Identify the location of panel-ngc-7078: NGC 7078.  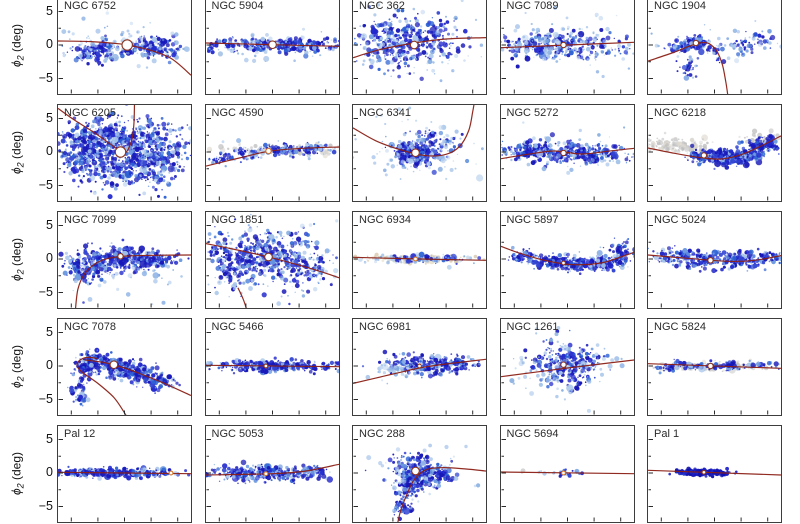
(124, 367).